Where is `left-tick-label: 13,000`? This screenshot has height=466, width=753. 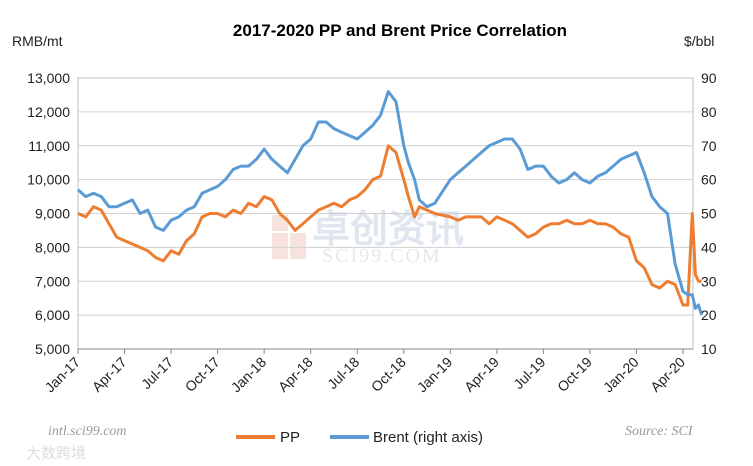 left-tick-label: 13,000 is located at coordinates (48, 78).